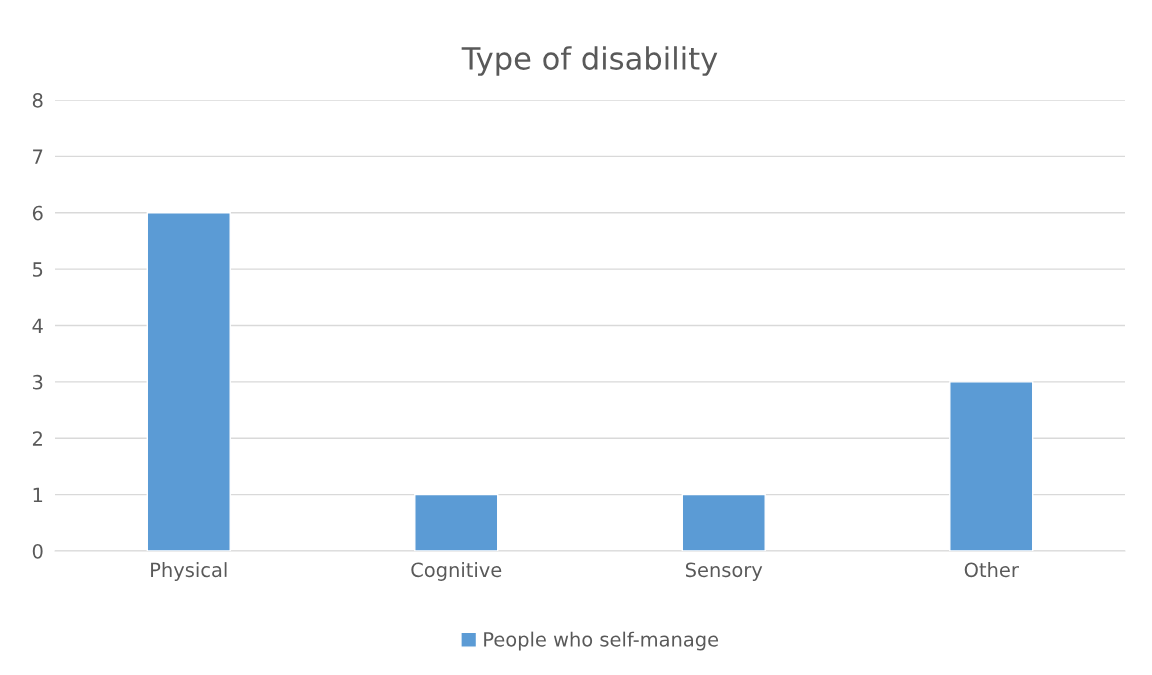 This screenshot has width=1152, height=675. I want to click on y-tick-label: 3, so click(38, 382).